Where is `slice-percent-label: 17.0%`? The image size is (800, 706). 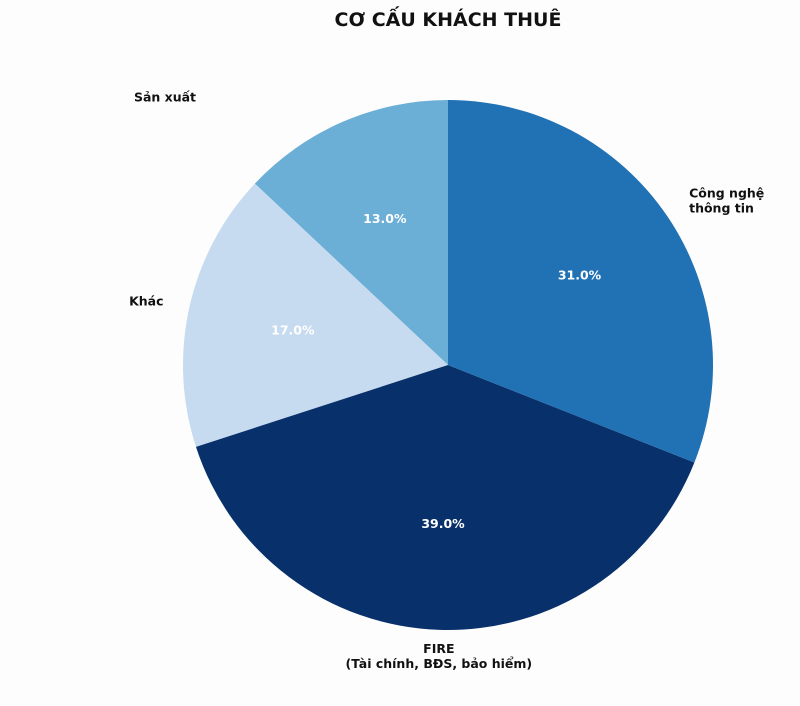 slice-percent-label: 17.0% is located at coordinates (293, 329).